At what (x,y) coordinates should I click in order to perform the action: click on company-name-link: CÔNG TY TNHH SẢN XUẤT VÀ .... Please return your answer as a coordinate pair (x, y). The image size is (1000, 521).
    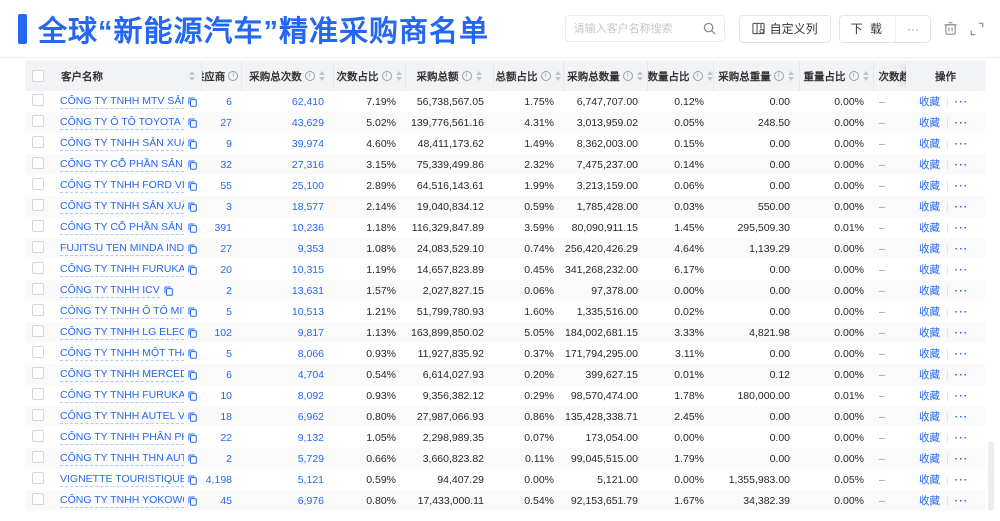
    Looking at the image, I should click on (122, 144).